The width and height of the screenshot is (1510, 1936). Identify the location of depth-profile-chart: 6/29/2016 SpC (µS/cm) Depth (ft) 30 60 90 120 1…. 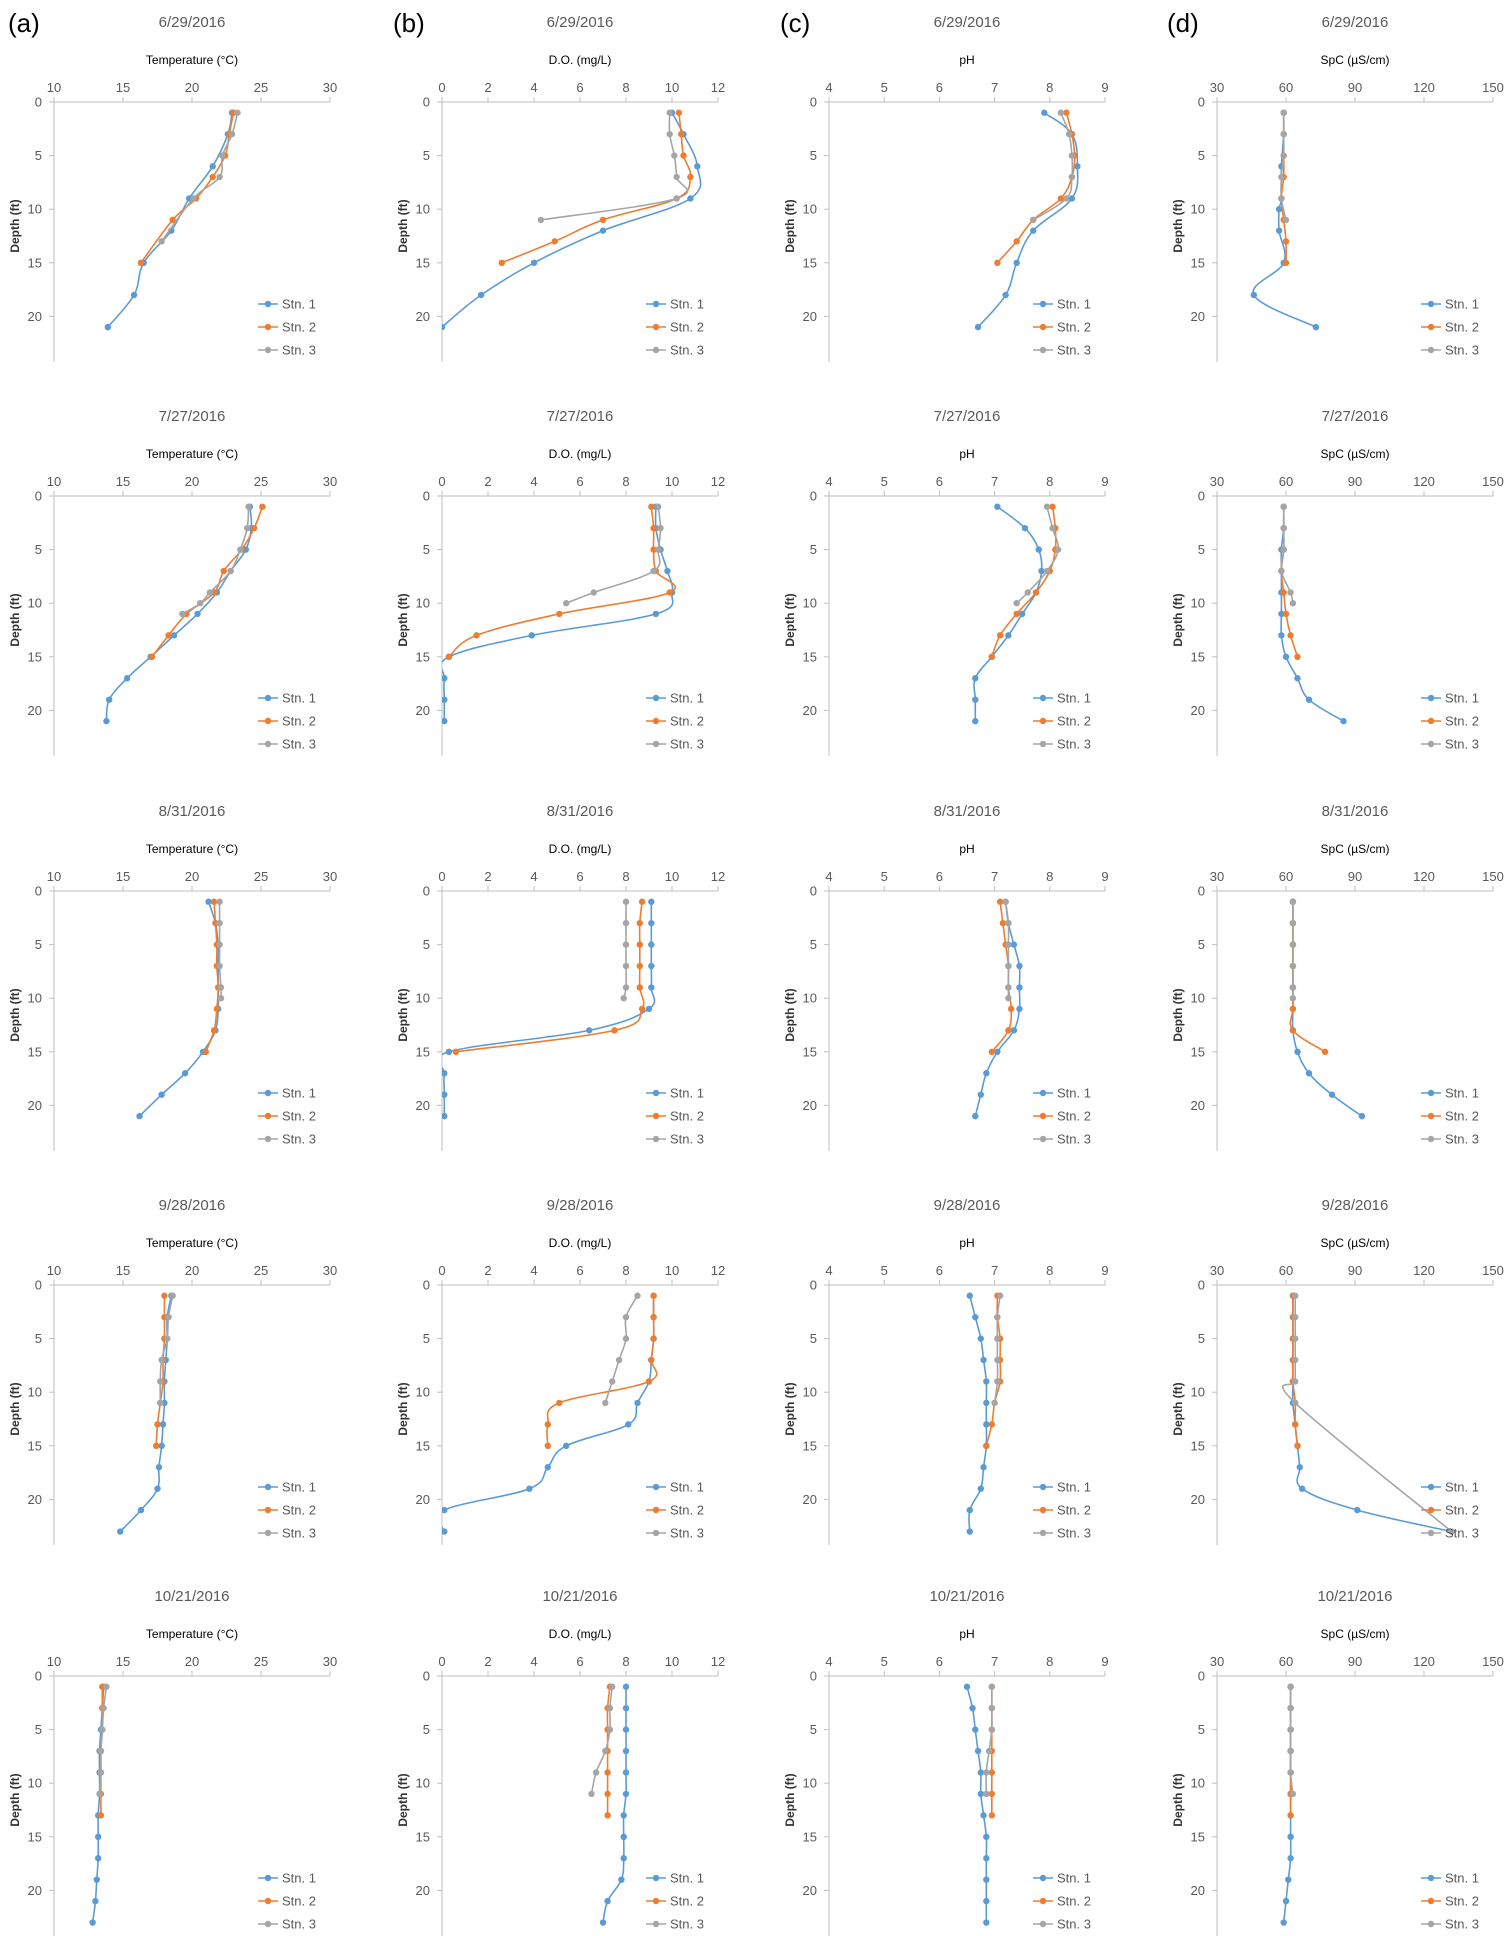
(1337, 188).